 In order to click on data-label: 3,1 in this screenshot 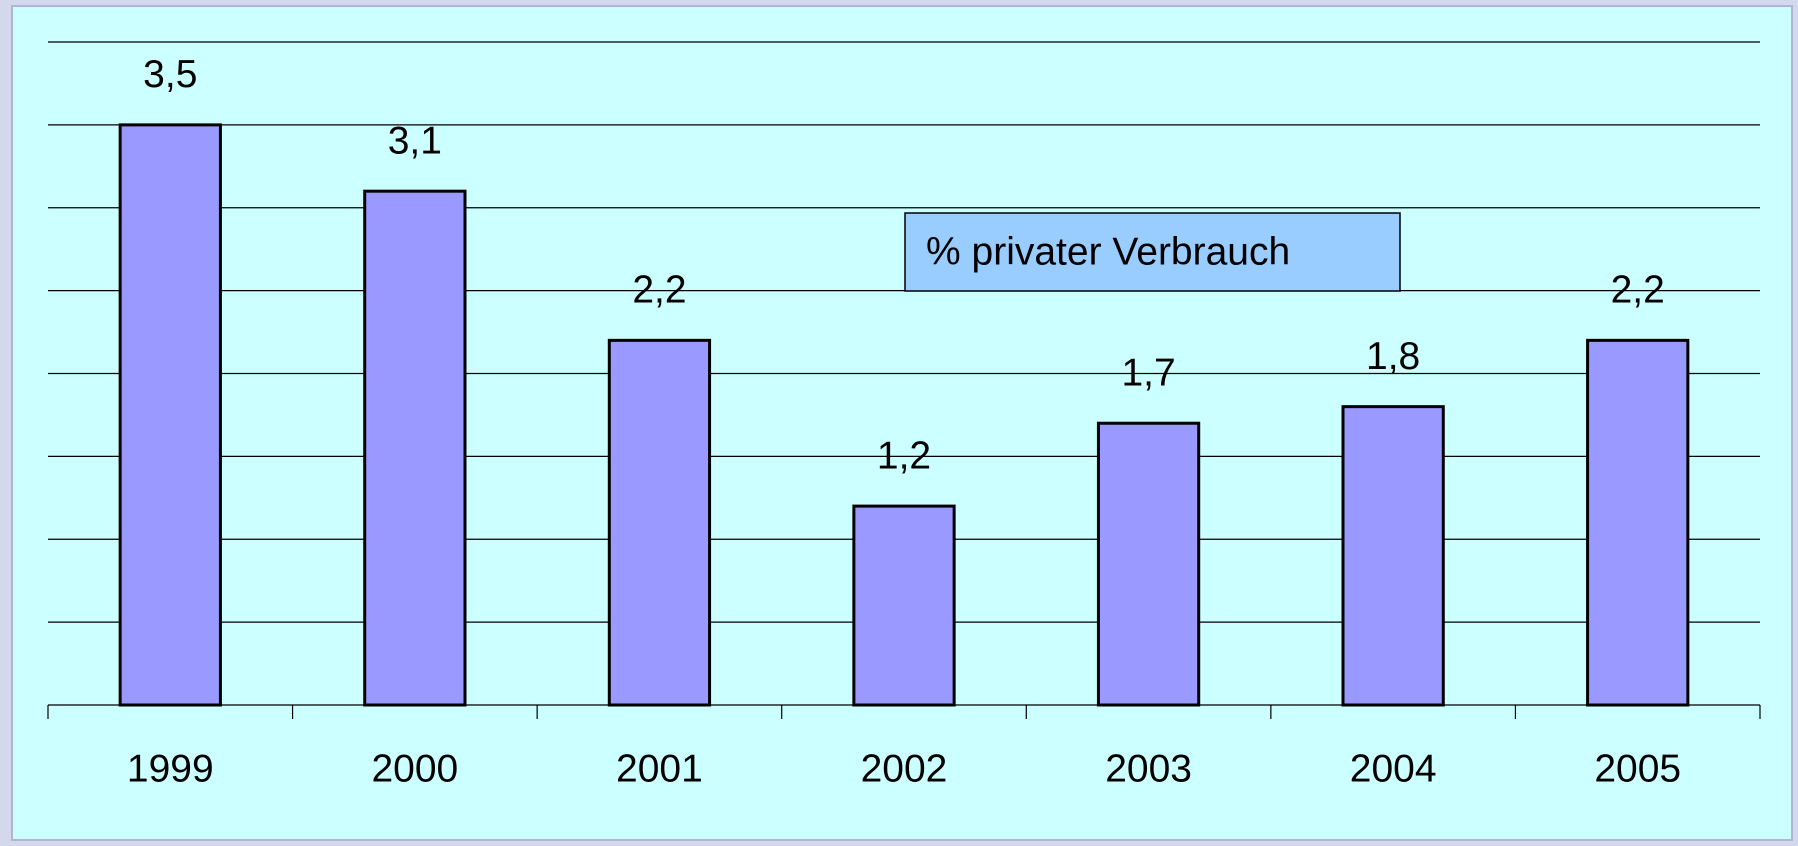, I will do `click(415, 140)`.